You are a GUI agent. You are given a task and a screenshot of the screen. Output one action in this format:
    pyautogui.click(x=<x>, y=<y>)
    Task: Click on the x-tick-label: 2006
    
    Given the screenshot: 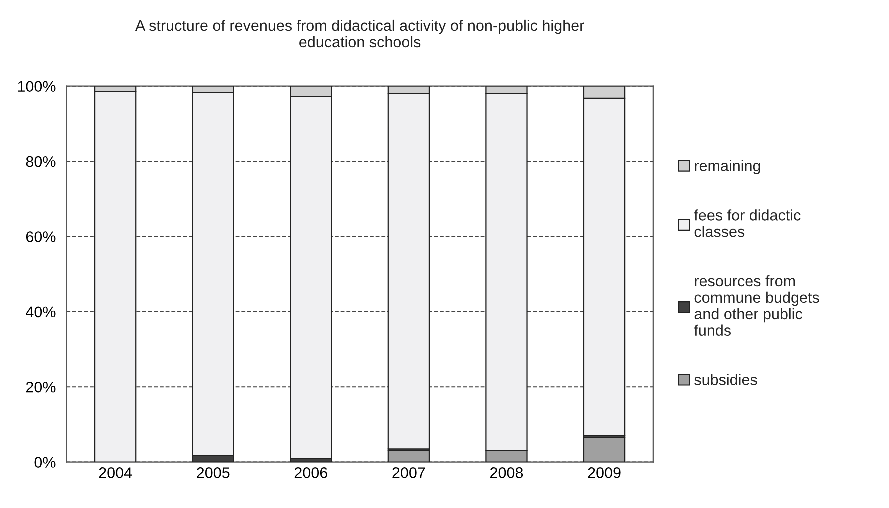 What is the action you would take?
    pyautogui.click(x=311, y=473)
    